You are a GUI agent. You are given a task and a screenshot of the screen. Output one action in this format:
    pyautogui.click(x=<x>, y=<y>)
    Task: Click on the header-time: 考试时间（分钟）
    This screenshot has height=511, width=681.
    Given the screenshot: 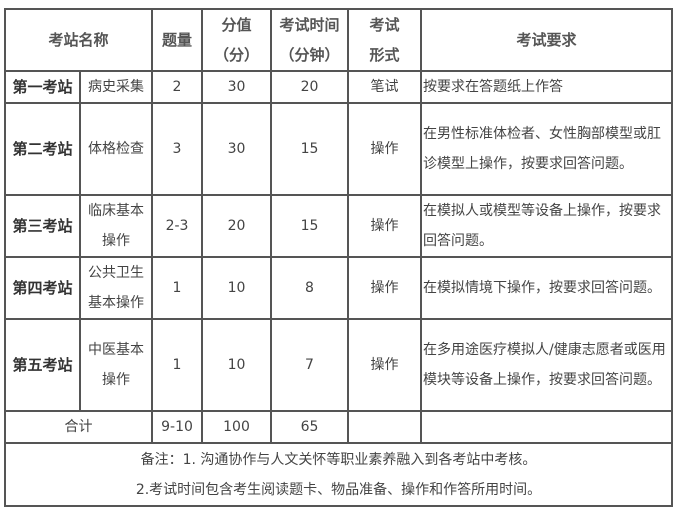 What is the action you would take?
    pyautogui.click(x=310, y=40)
    